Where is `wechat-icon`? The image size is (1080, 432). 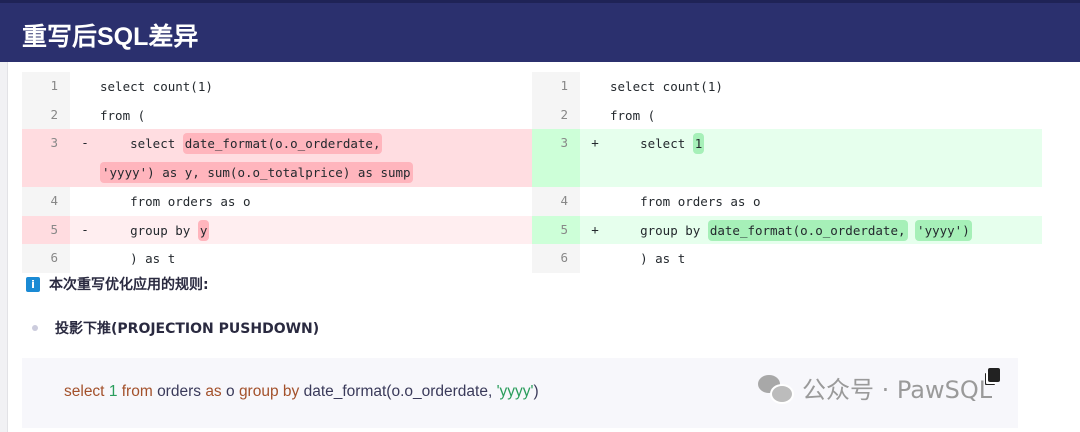
wechat-icon is located at coordinates (776, 389).